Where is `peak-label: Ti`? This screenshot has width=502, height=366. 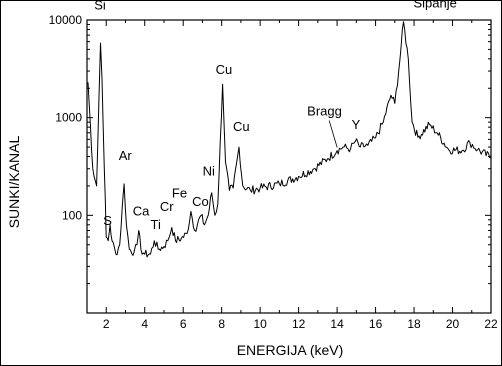
peak-label: Ti is located at coordinates (156, 224).